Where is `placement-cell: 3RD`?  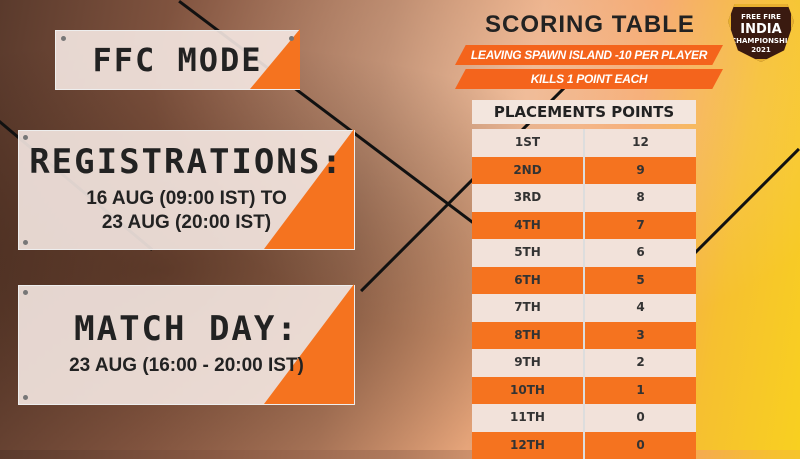
placement-cell: 3RD is located at coordinates (528, 198).